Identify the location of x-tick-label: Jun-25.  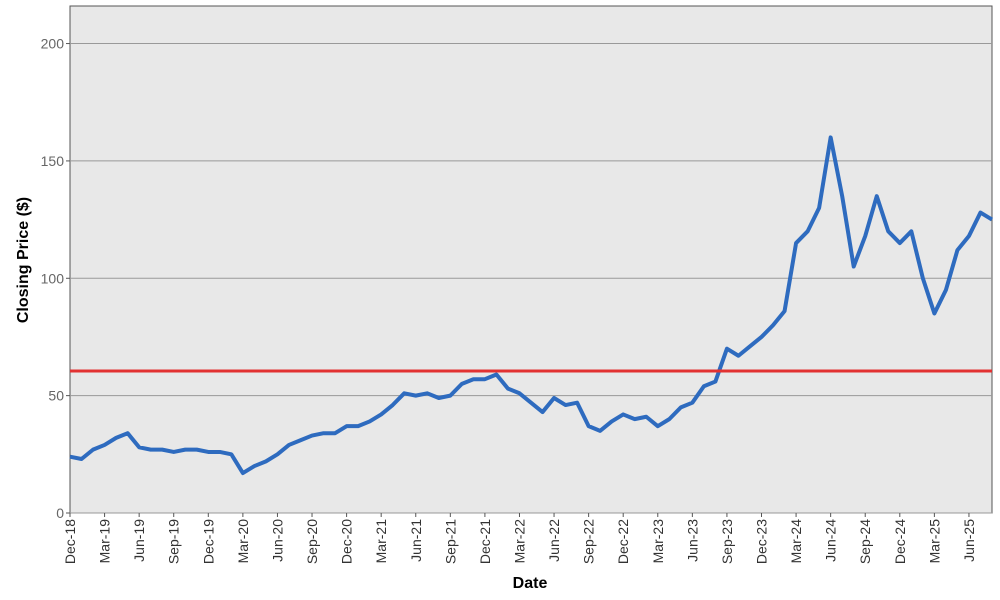
(969, 540).